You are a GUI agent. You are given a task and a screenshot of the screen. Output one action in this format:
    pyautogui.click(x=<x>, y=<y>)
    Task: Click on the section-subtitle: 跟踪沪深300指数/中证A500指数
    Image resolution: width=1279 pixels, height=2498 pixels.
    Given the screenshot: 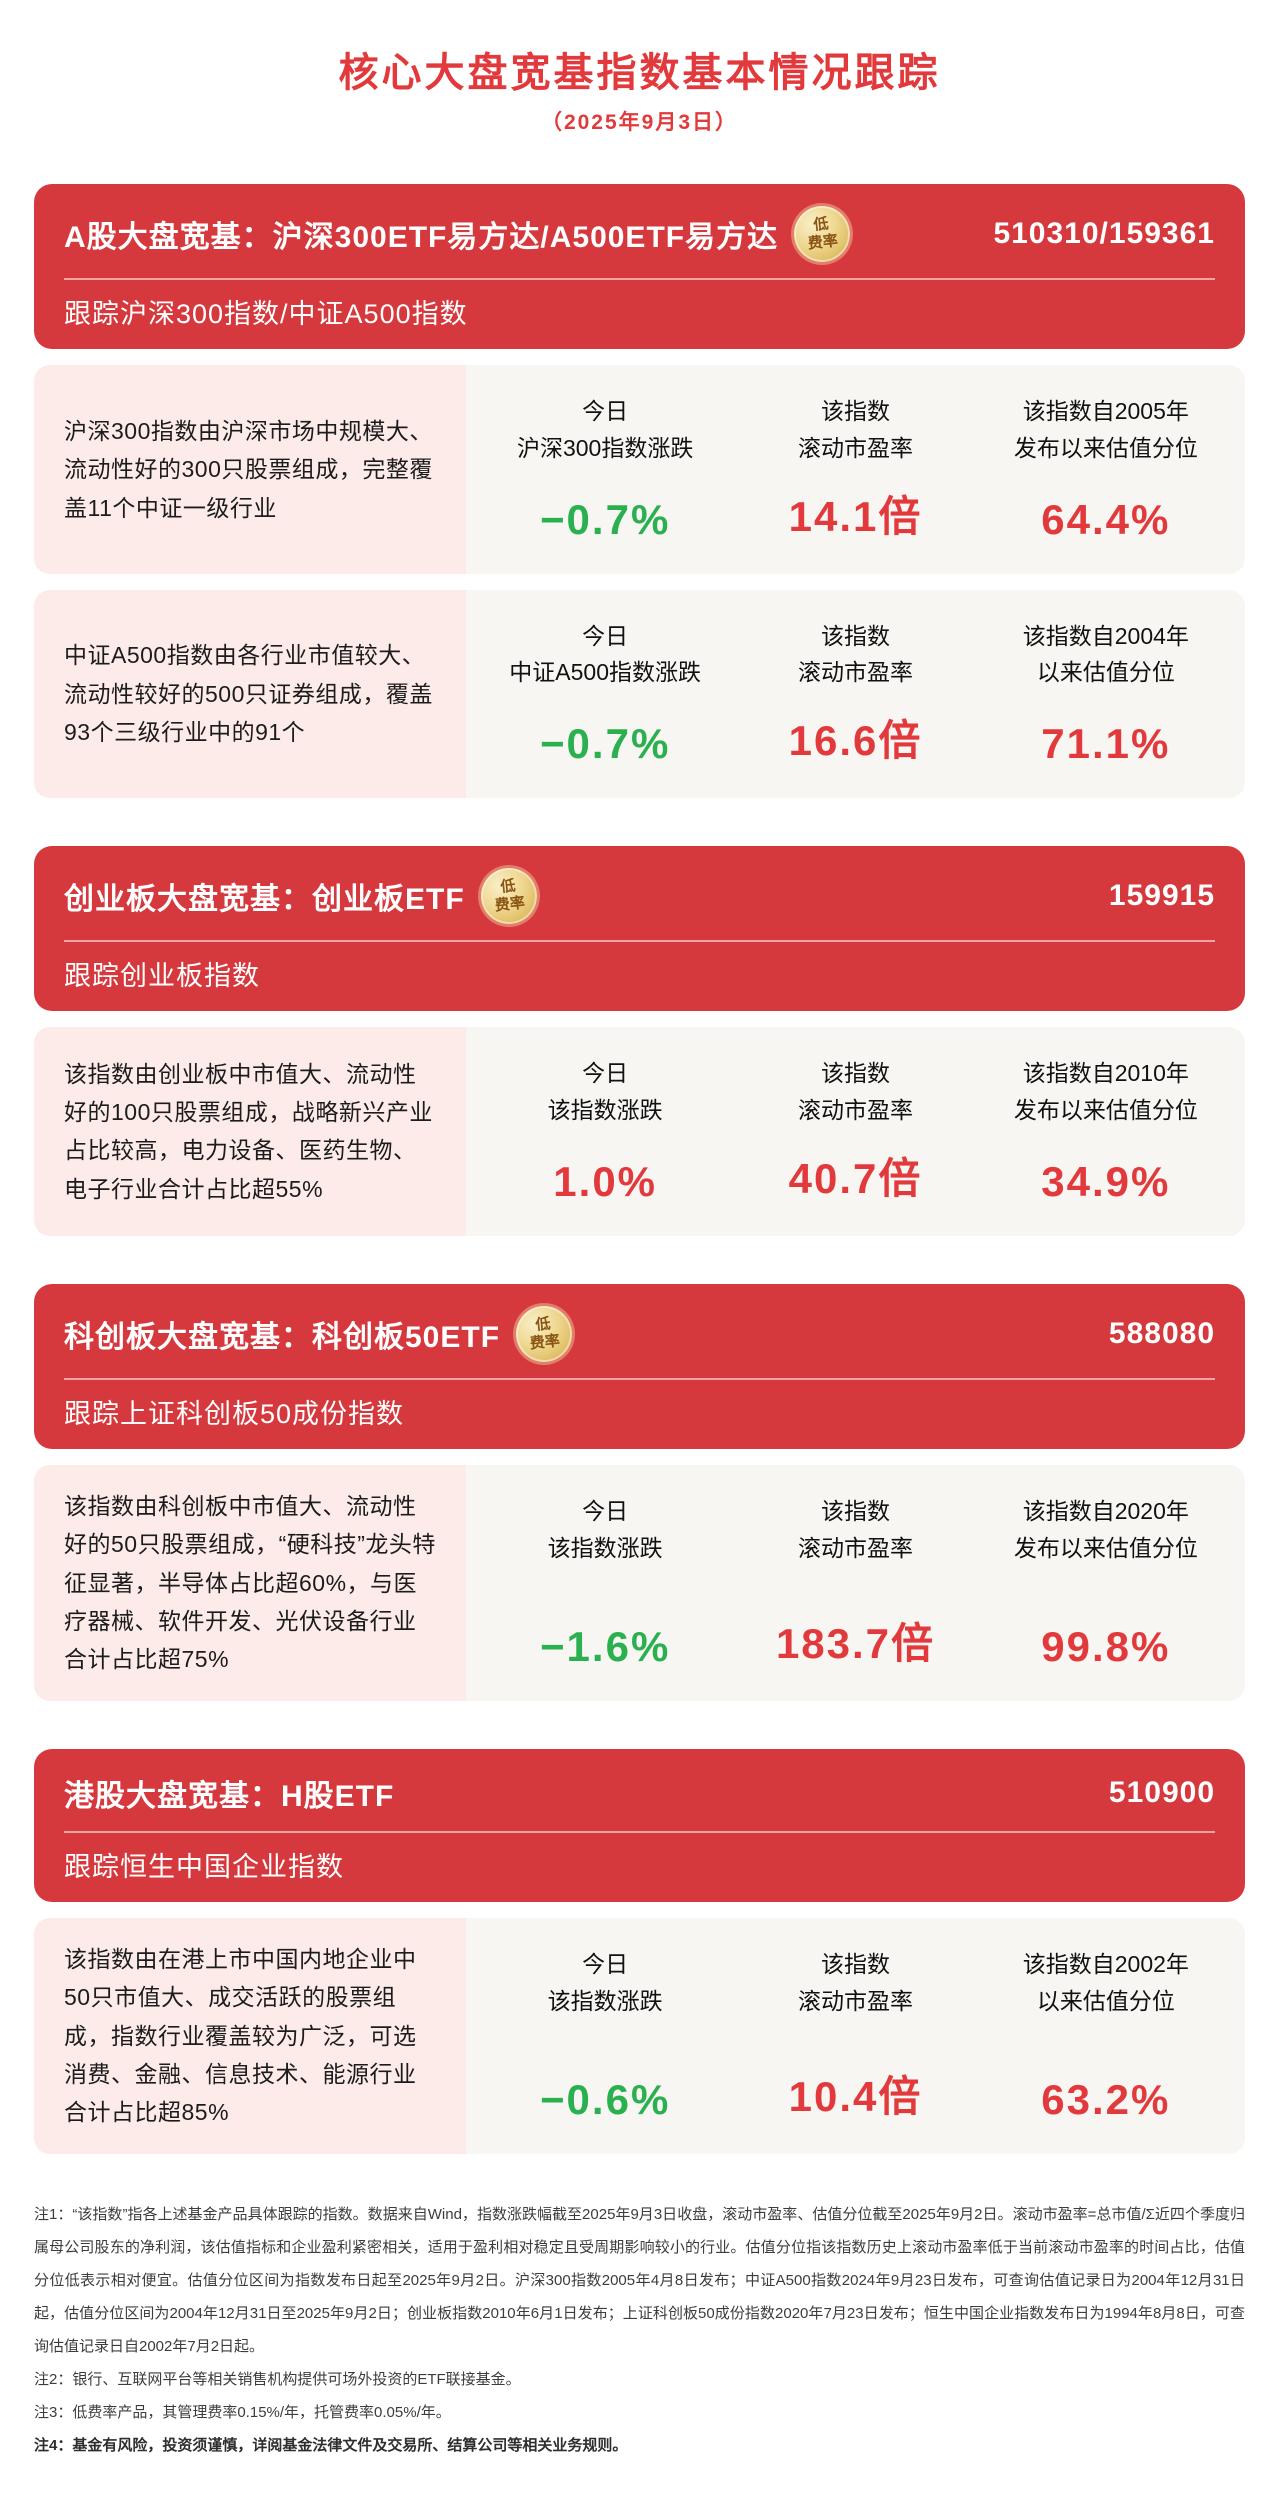 What is the action you would take?
    pyautogui.click(x=266, y=314)
    